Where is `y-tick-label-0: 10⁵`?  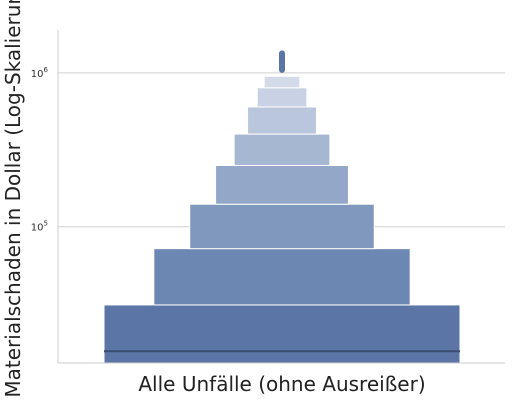
y-tick-label-0: 10⁵ is located at coordinates (39, 227).